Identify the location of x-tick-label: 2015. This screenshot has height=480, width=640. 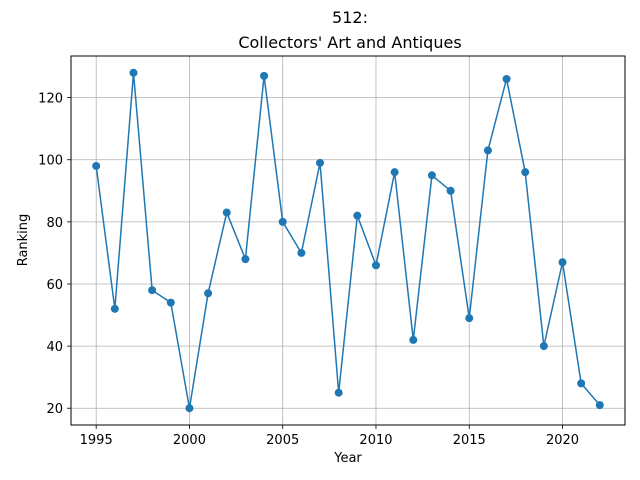
(469, 440).